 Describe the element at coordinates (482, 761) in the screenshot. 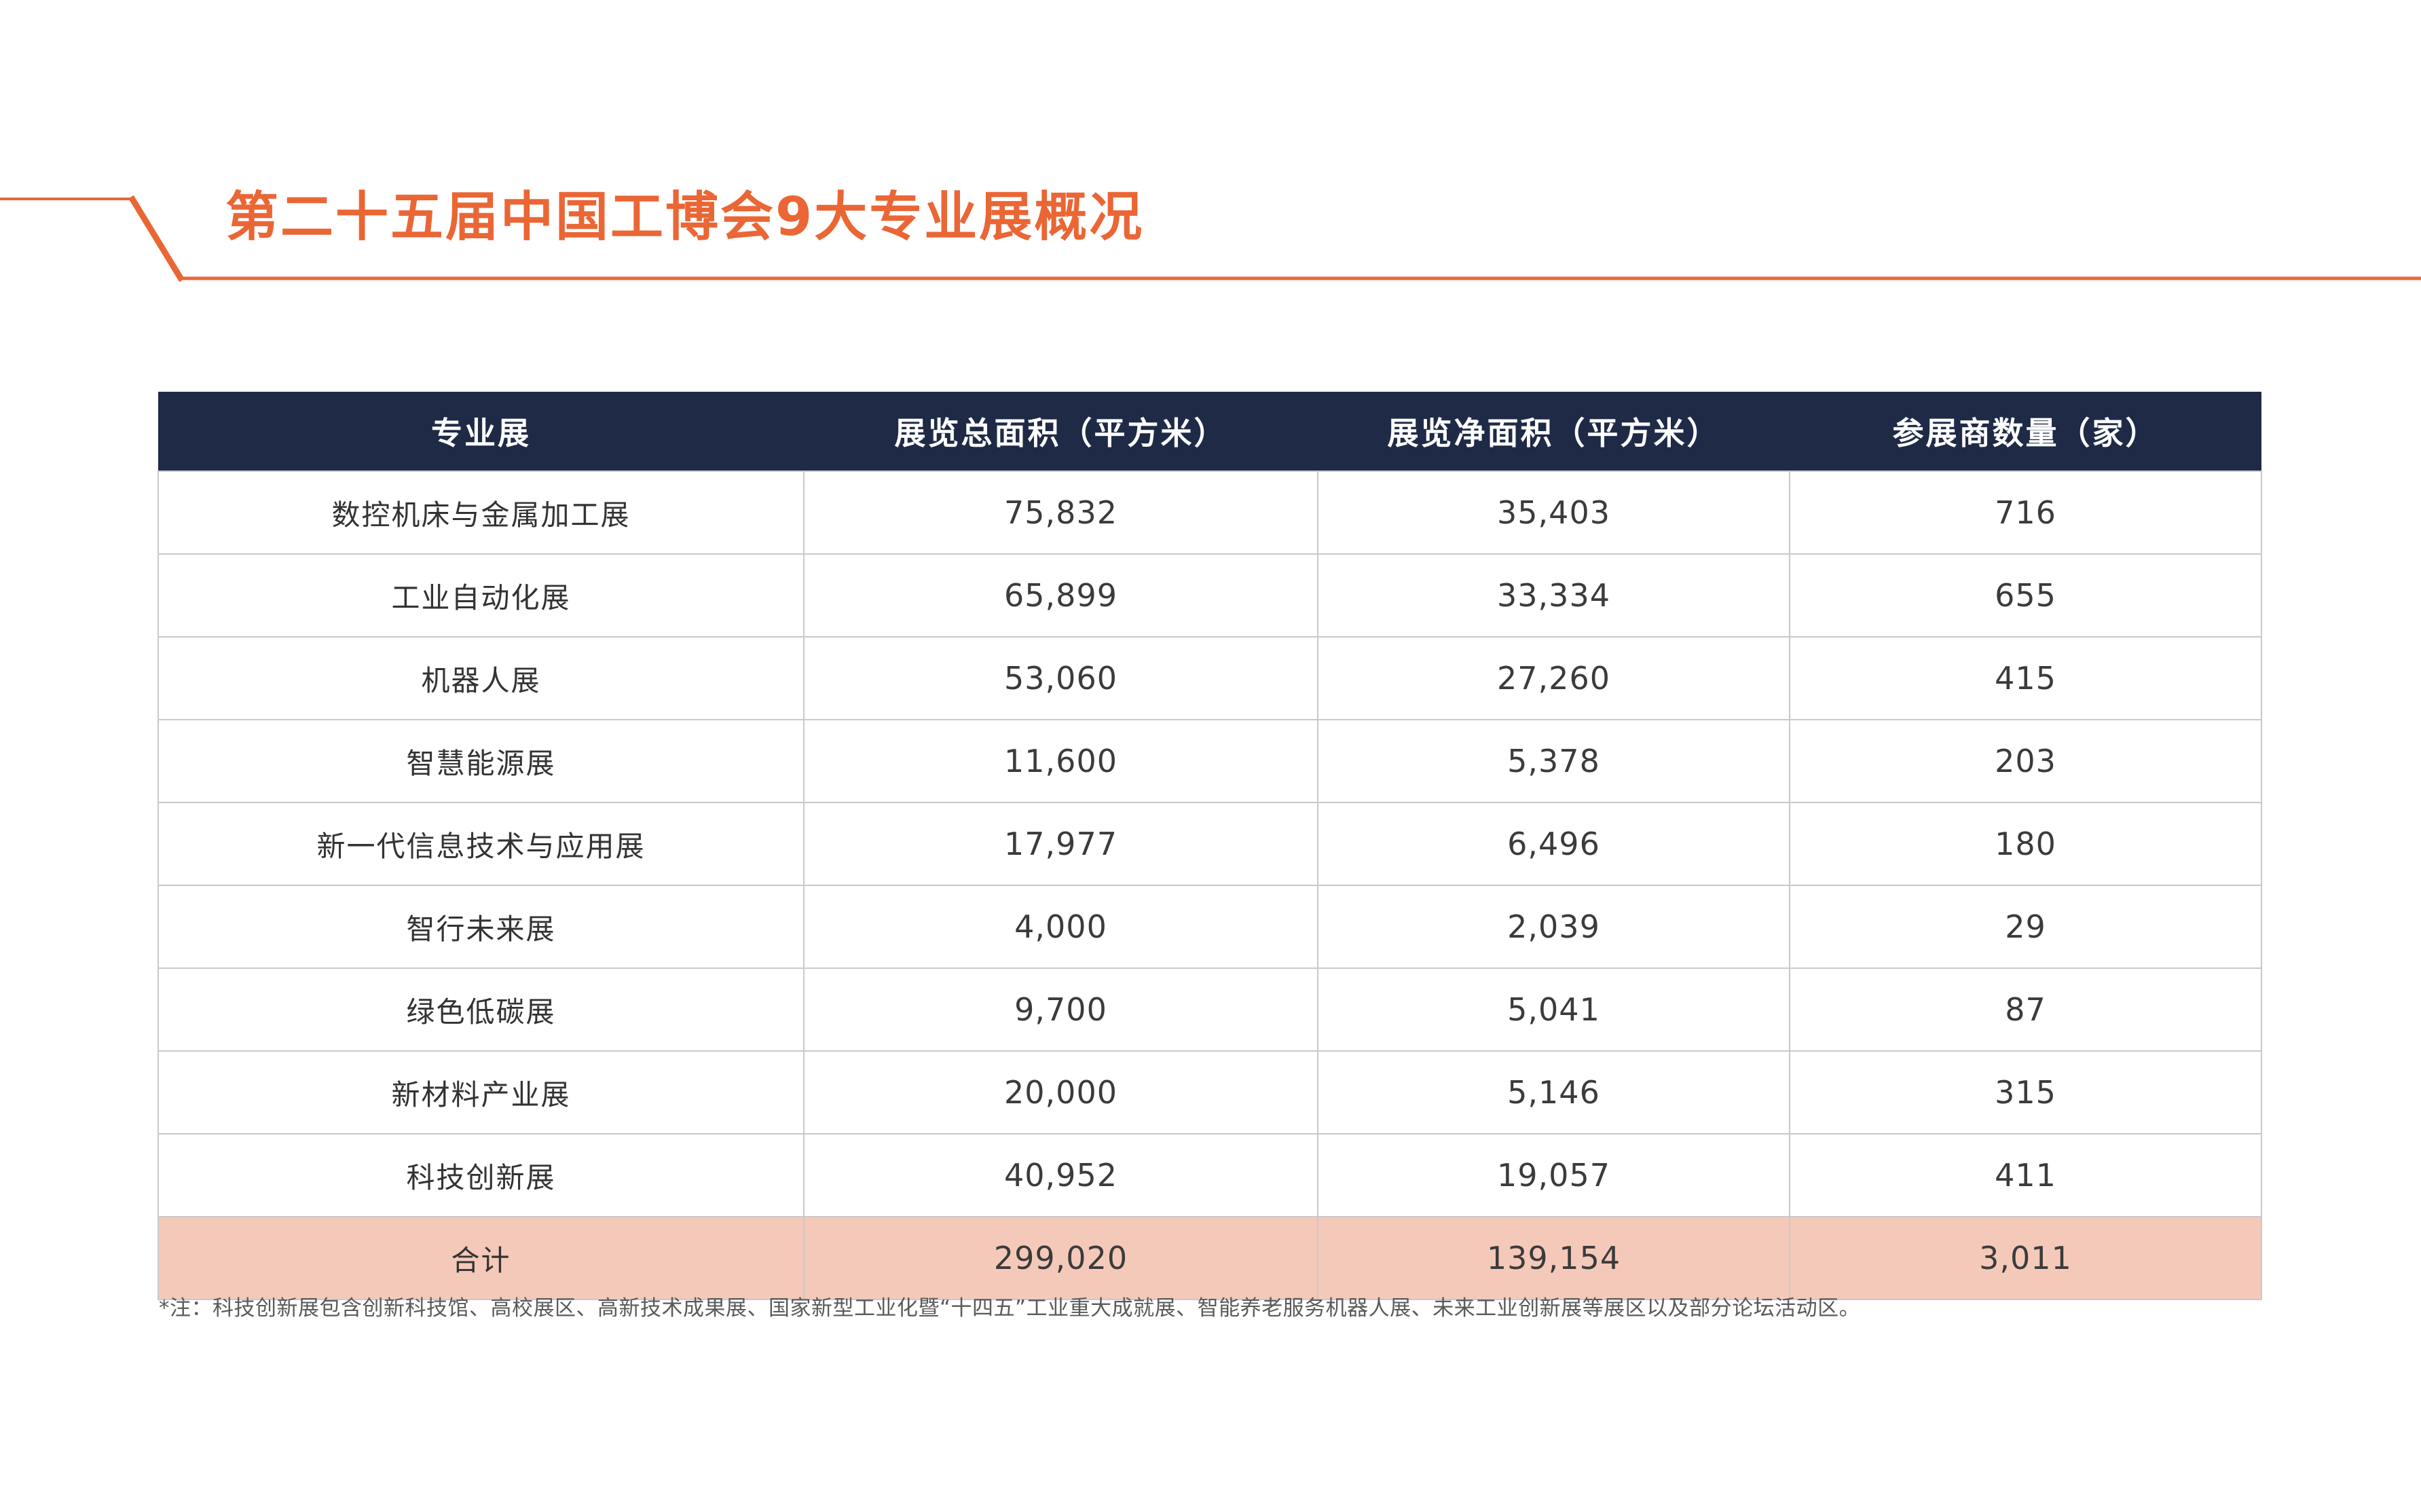

I see `exhibition-name-cell: 智慧能源展` at that location.